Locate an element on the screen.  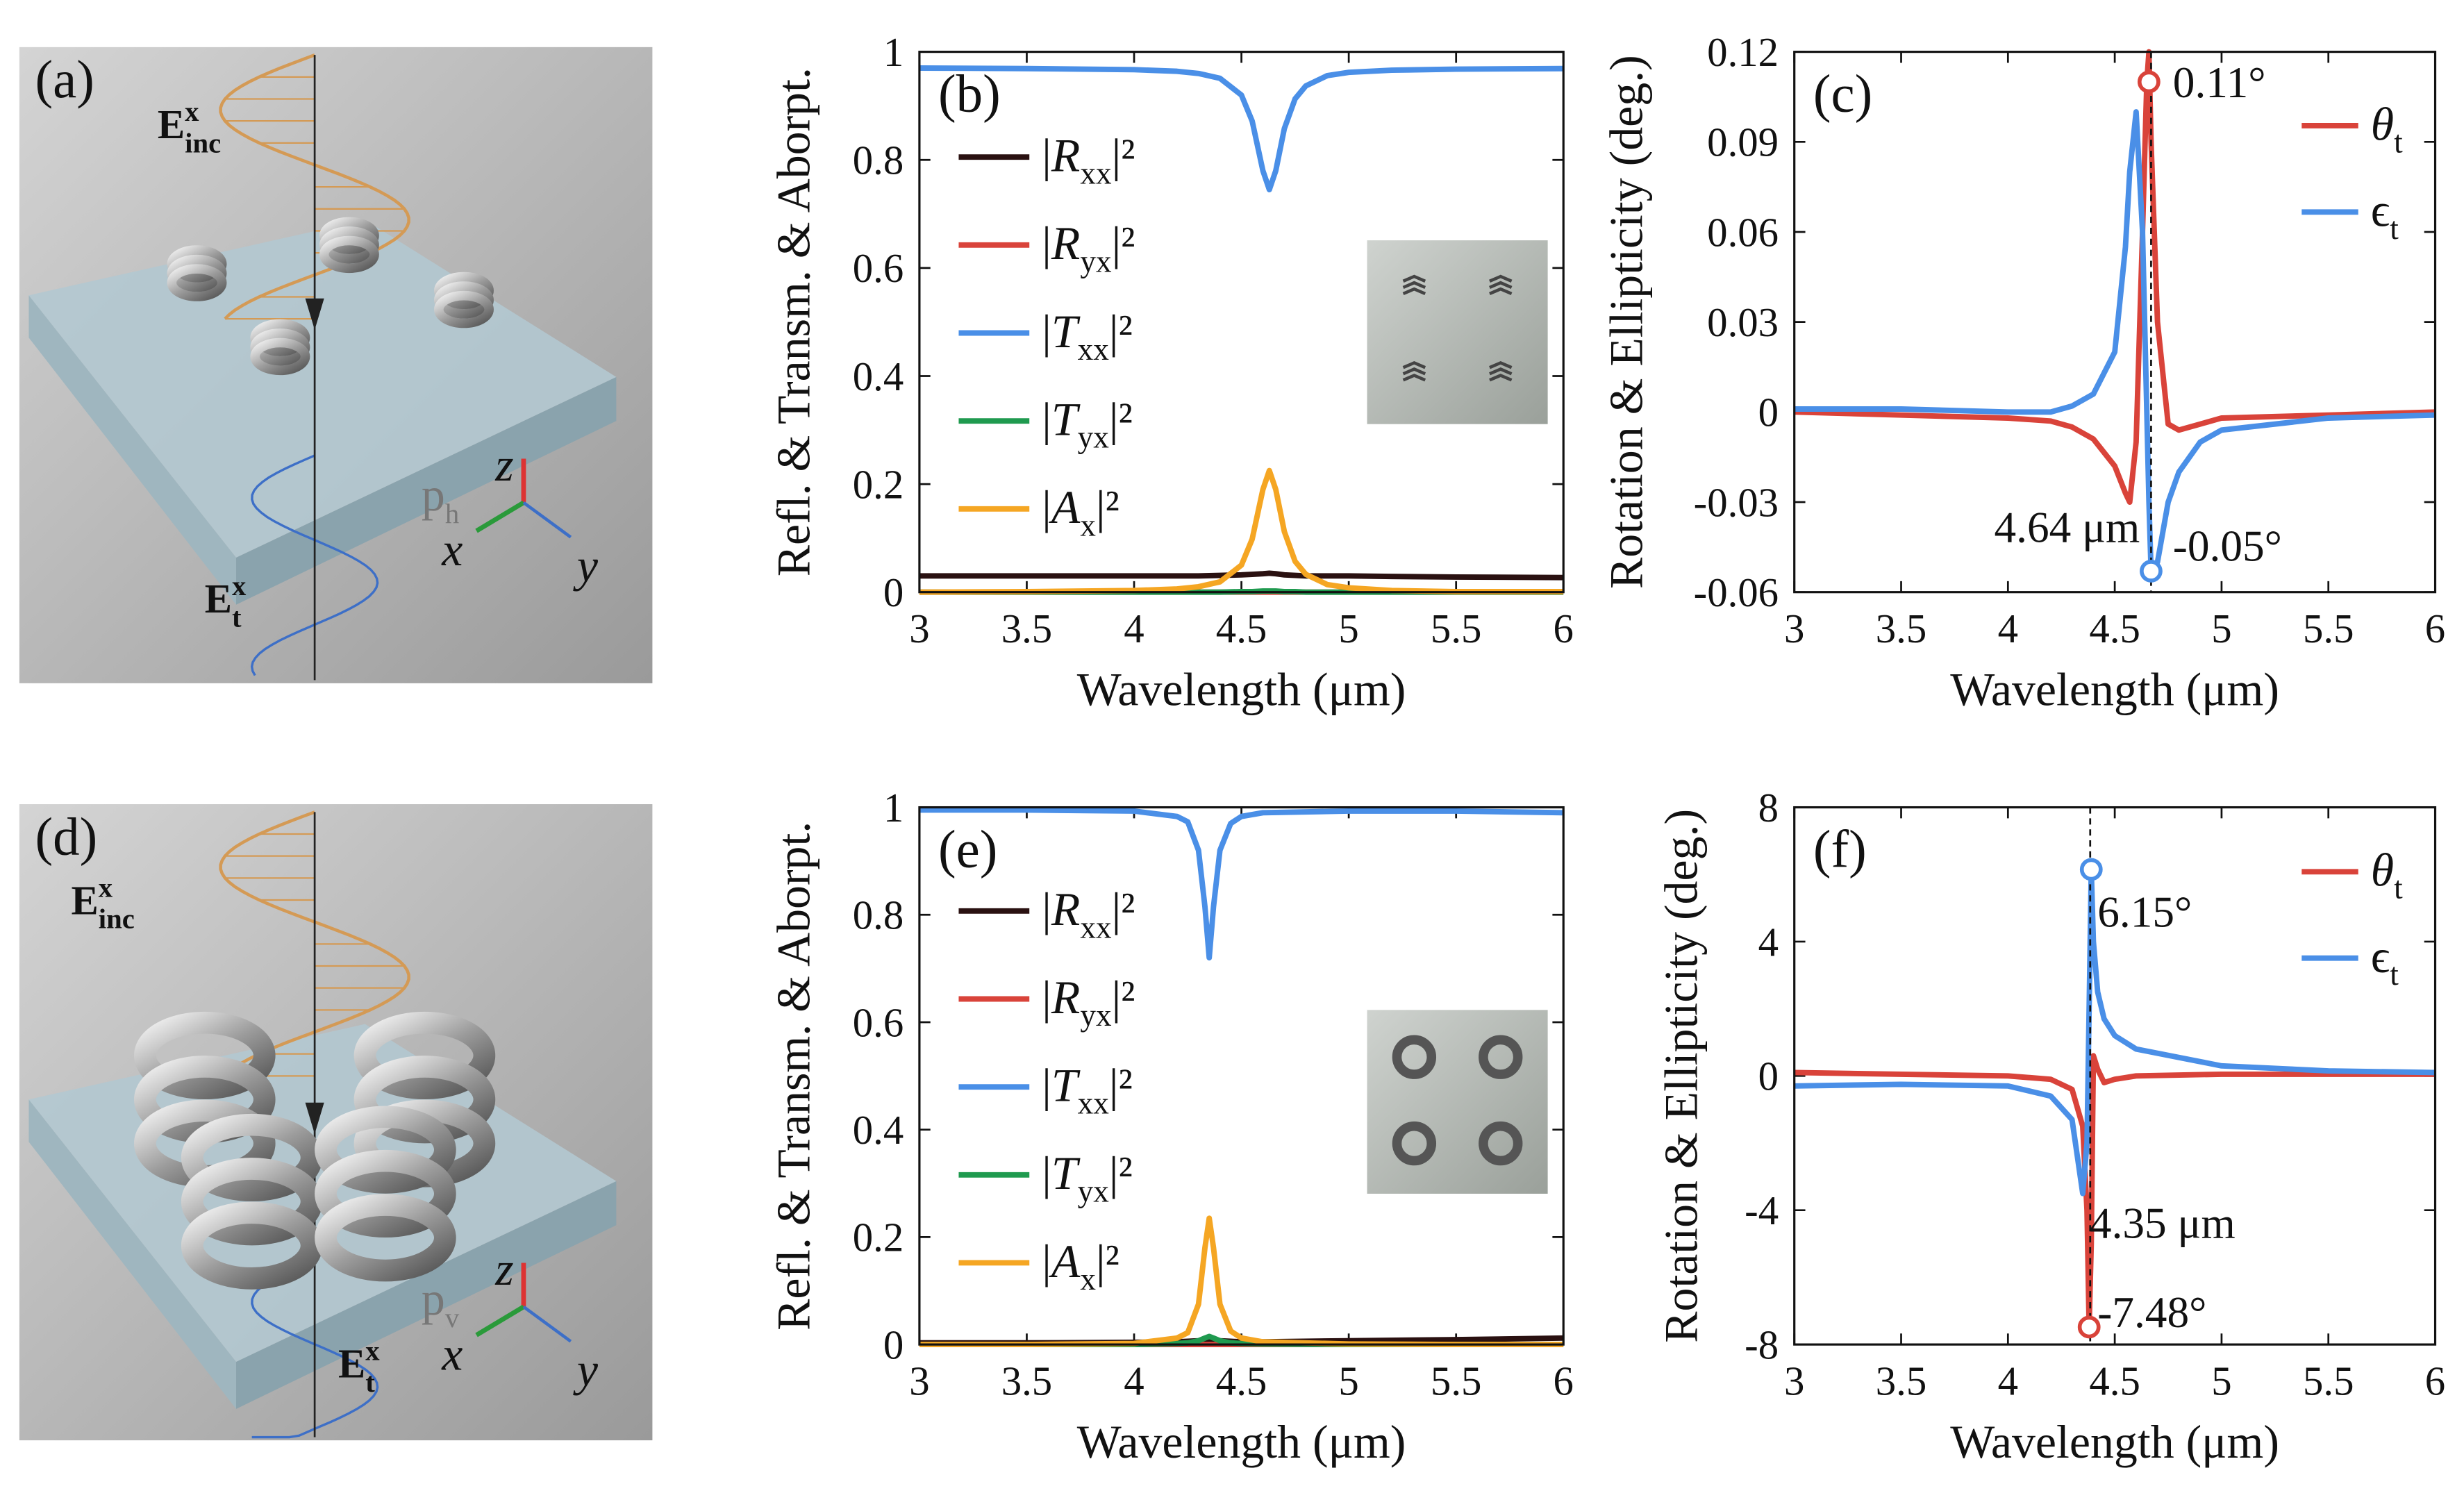
panel-label: (c) is located at coordinates (1842, 94).